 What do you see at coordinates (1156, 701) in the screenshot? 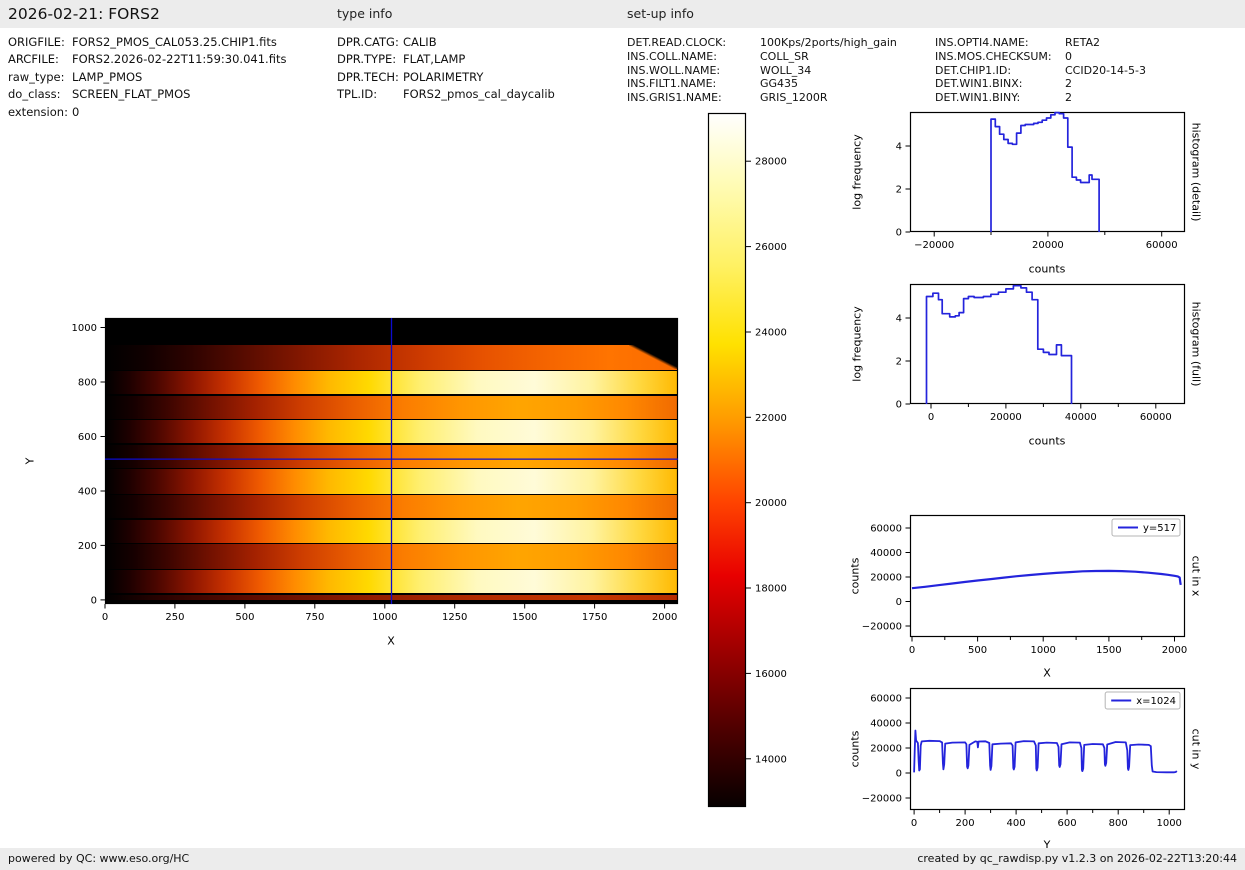
I see `svg-text: x=1024` at bounding box center [1156, 701].